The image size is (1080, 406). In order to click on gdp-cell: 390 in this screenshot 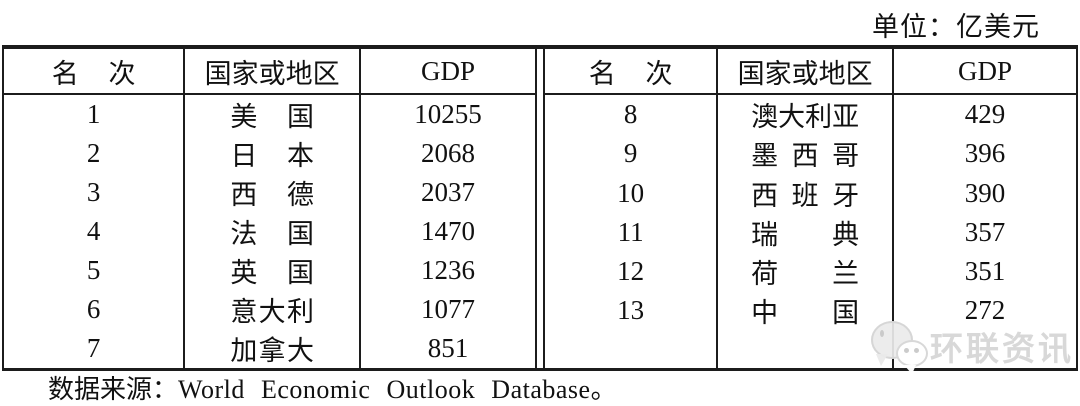, I will do `click(985, 193)`.